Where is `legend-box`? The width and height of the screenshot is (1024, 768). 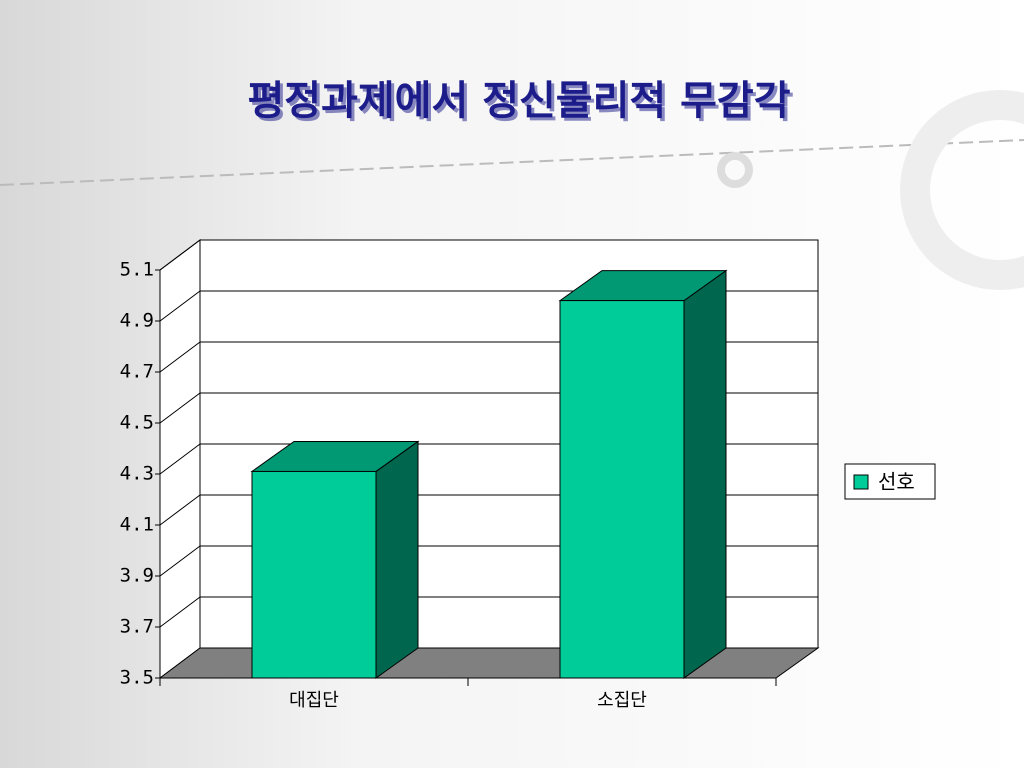 legend-box is located at coordinates (890, 481).